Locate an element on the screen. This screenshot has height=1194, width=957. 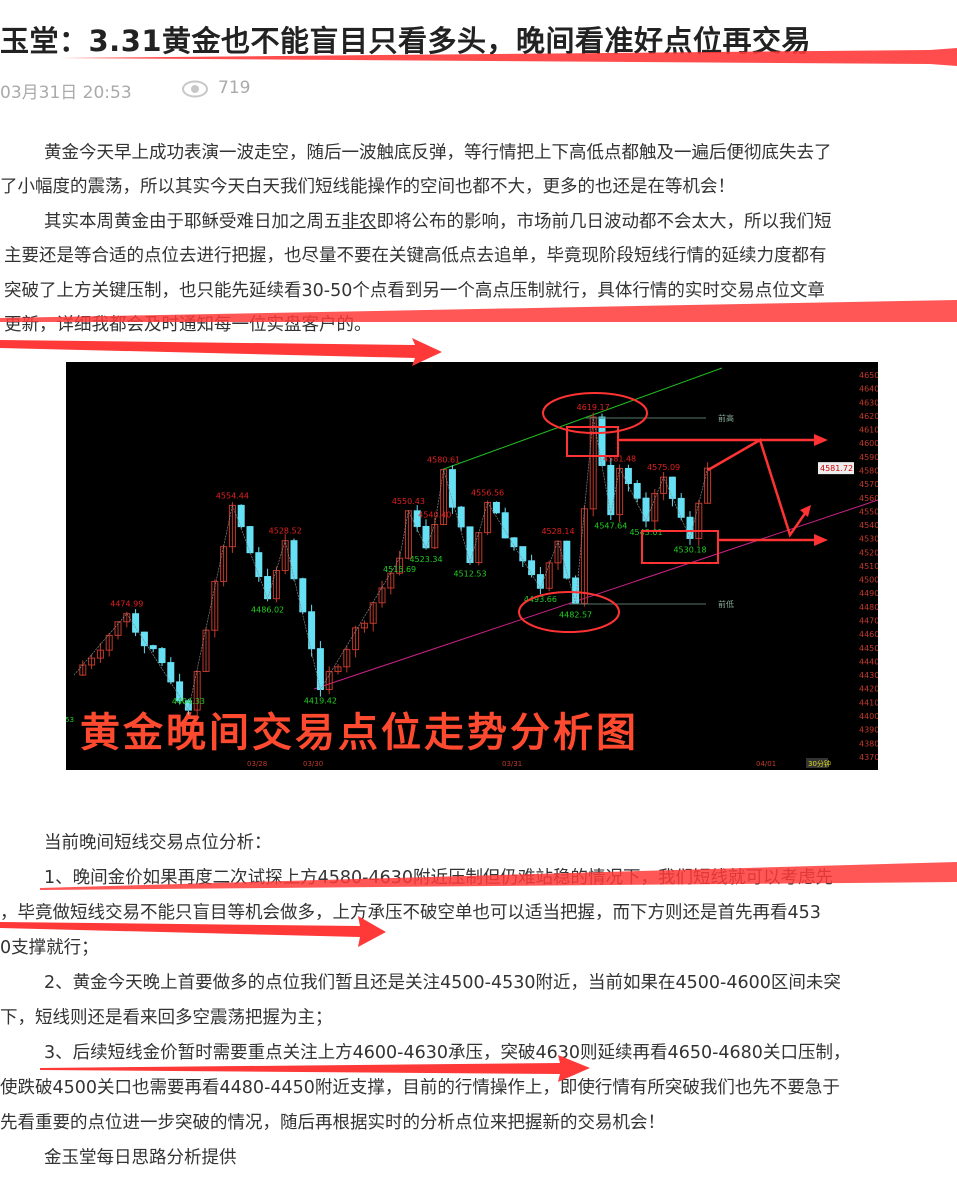
y-tick-label: 4640.00 is located at coordinates (868, 389).